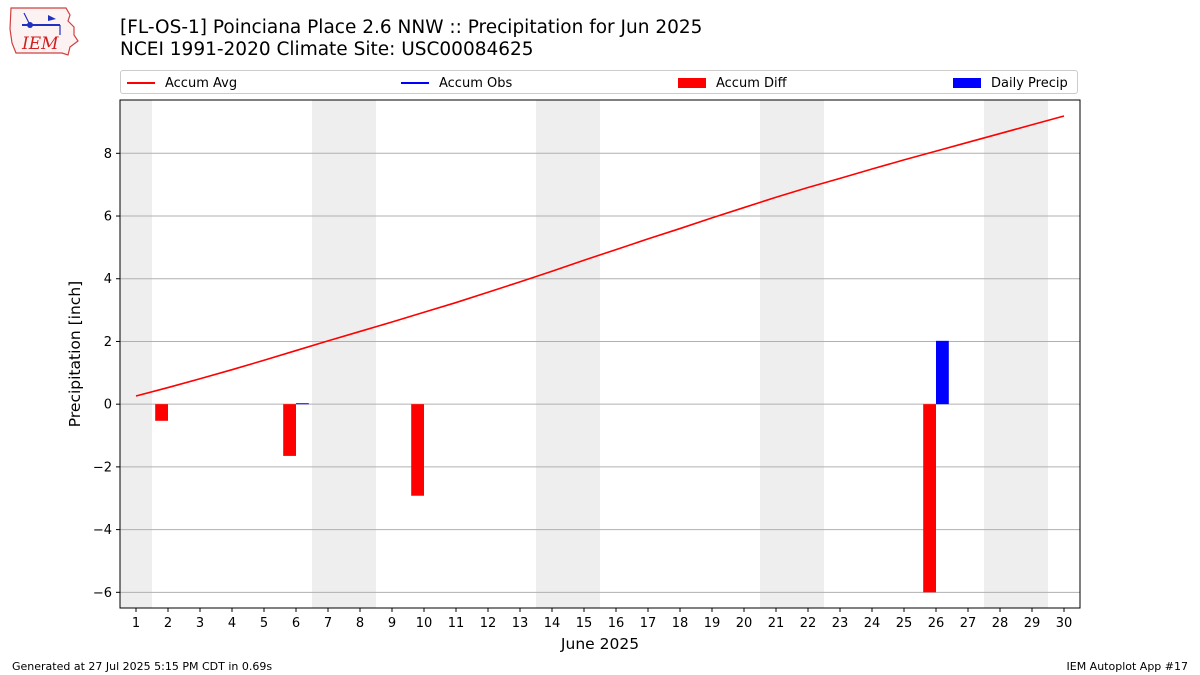 The height and width of the screenshot is (675, 1200). What do you see at coordinates (776, 623) in the screenshot?
I see `xtick-label: 21` at bounding box center [776, 623].